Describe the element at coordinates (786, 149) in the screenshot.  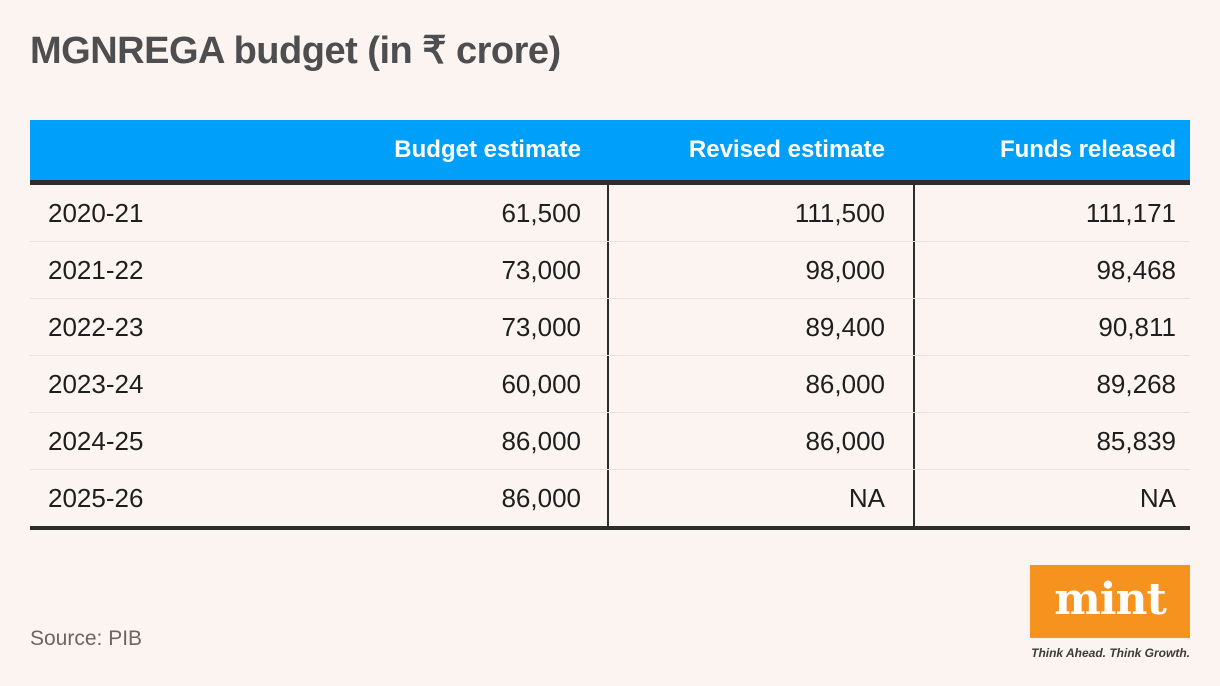
I see `column-header-revised-estimate: Revised estimate` at that location.